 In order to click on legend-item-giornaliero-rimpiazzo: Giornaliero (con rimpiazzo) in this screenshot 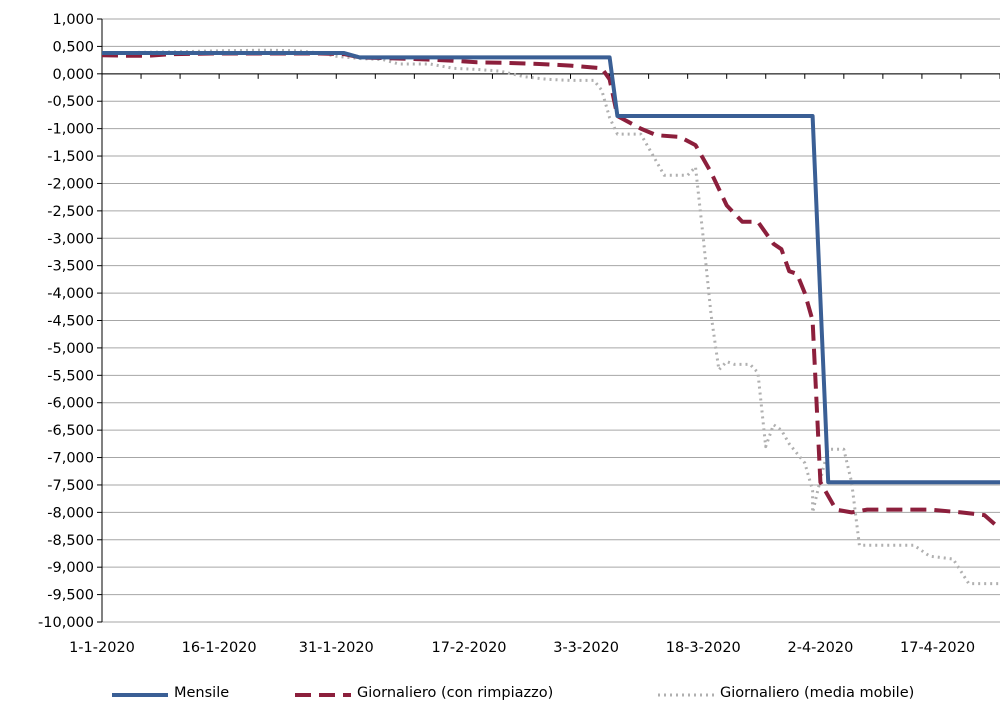, I will do `click(424, 693)`.